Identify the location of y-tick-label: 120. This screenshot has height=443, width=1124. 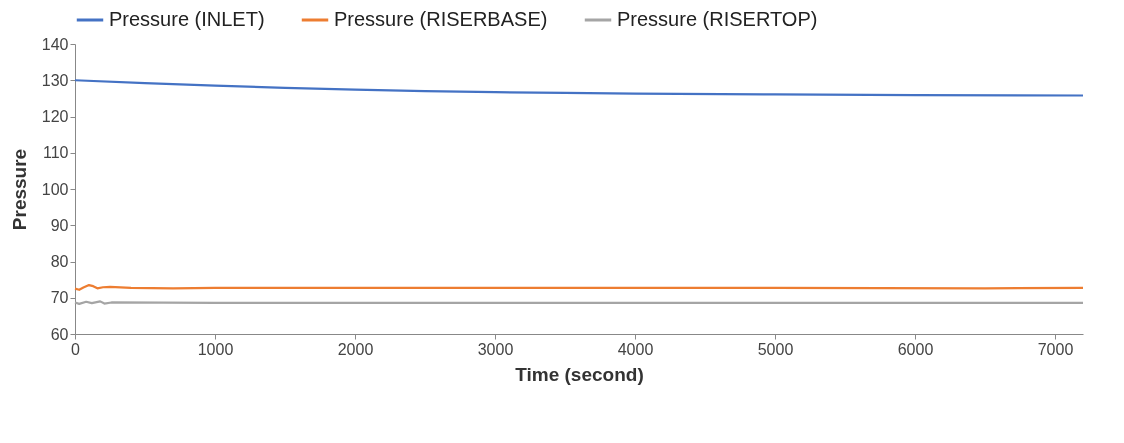
(55, 116).